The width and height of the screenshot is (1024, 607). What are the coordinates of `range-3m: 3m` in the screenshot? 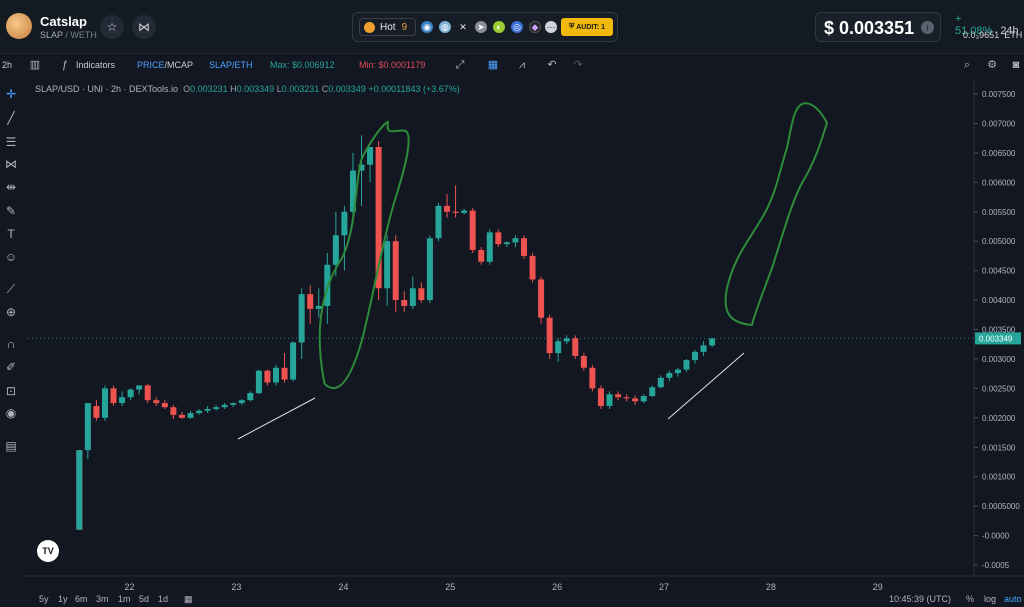 It's located at (102, 599).